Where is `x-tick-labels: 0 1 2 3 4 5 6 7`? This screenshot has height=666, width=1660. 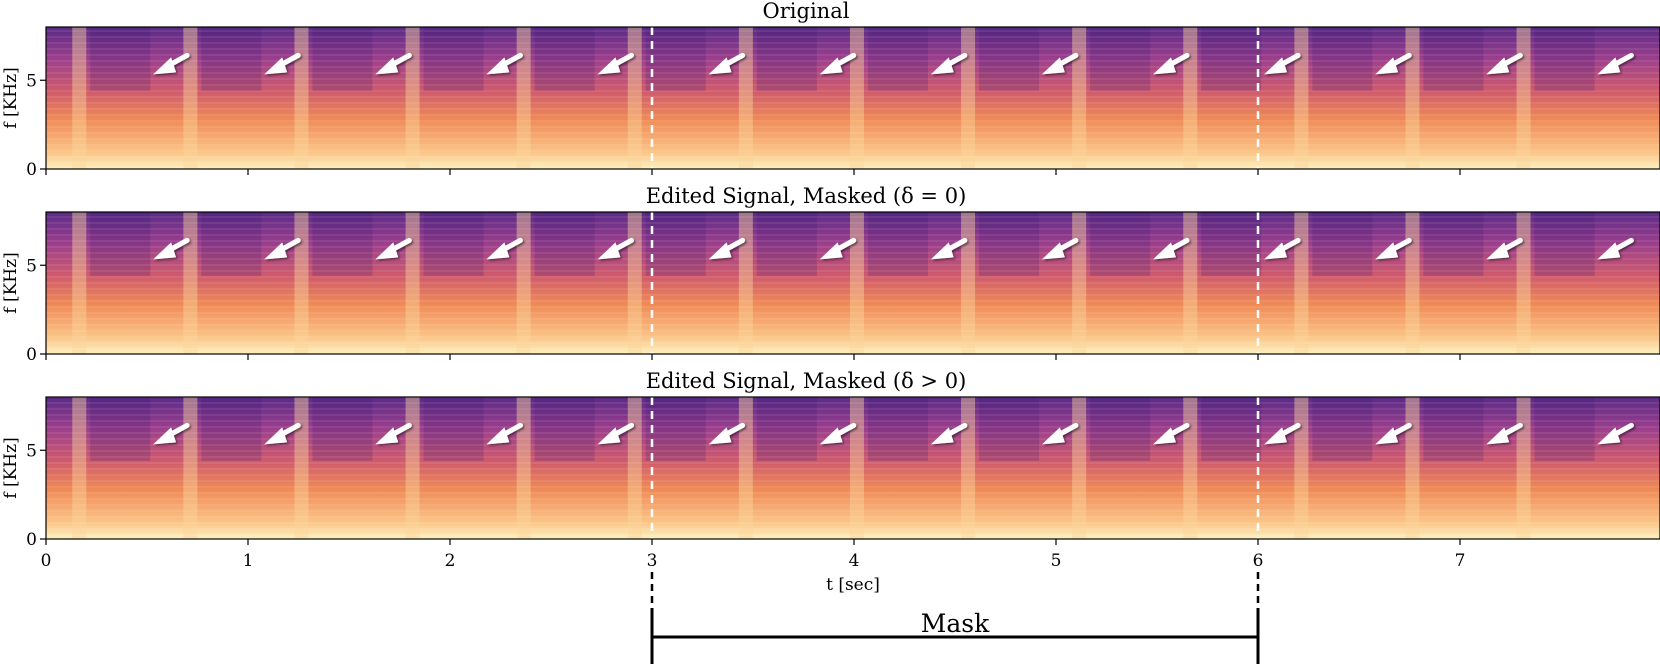
x-tick-labels: 0 1 2 3 4 5 6 7 is located at coordinates (753, 561).